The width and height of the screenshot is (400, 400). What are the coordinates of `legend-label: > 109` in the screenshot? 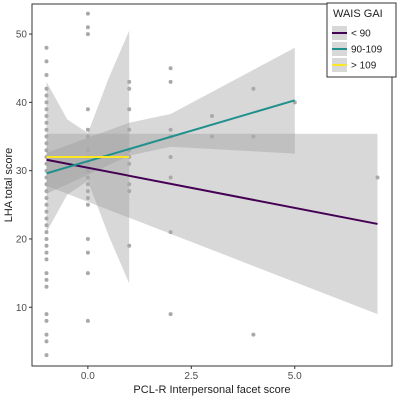 It's located at (364, 66).